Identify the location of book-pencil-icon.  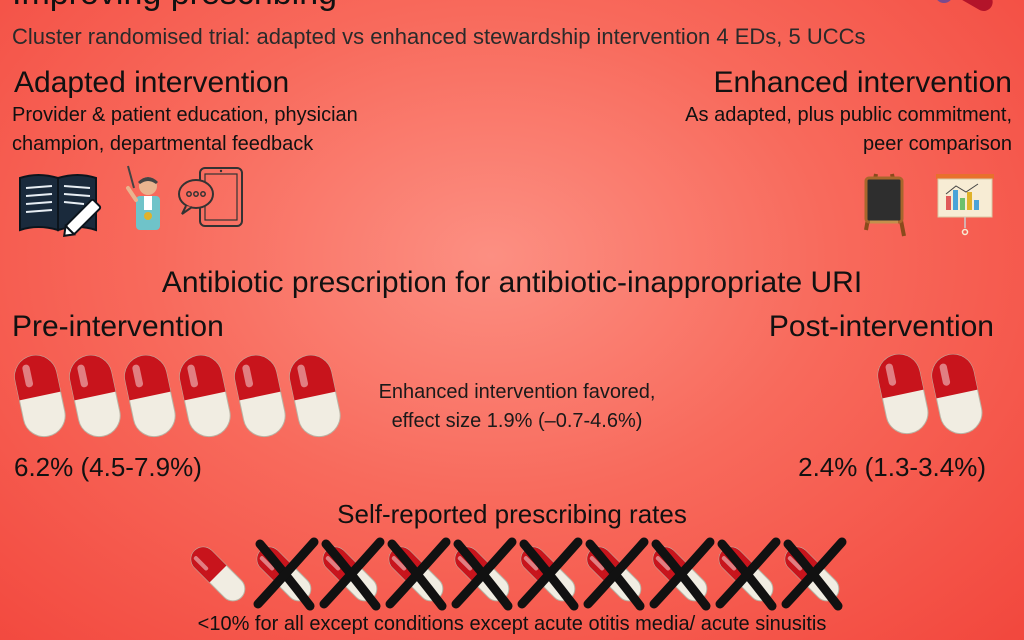
(60, 205).